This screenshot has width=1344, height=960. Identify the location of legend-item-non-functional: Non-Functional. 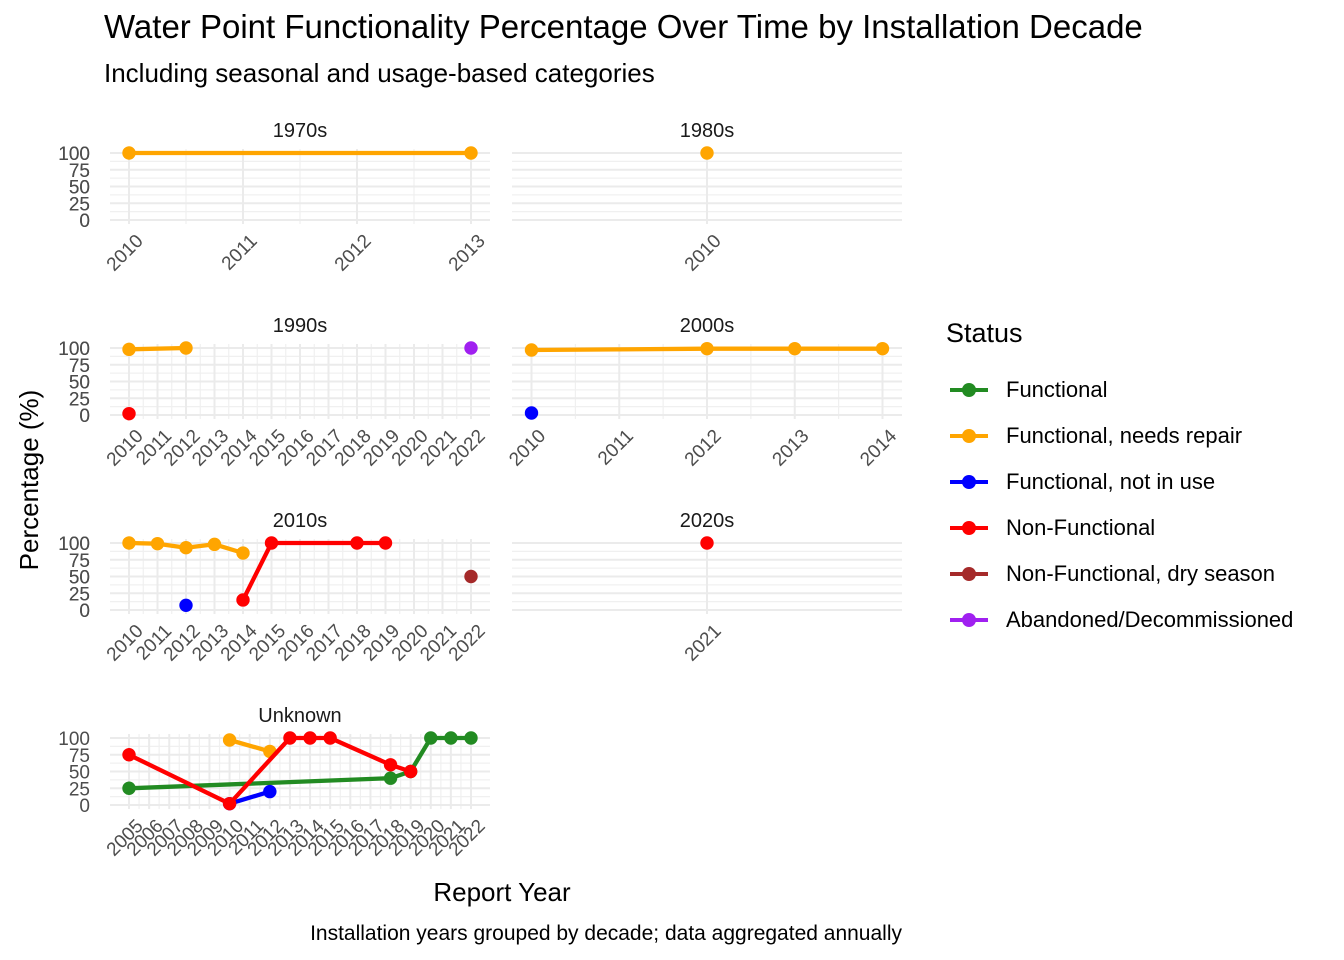
(1119, 528).